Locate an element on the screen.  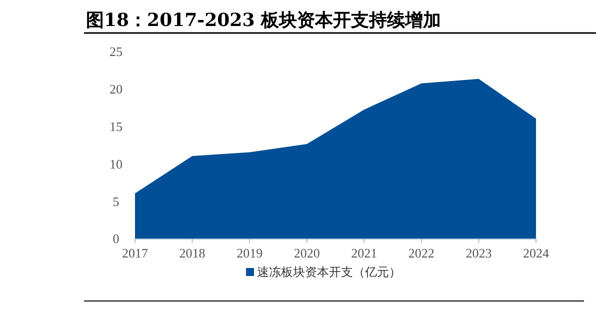
y-tick-label: 20 is located at coordinates (116, 89).